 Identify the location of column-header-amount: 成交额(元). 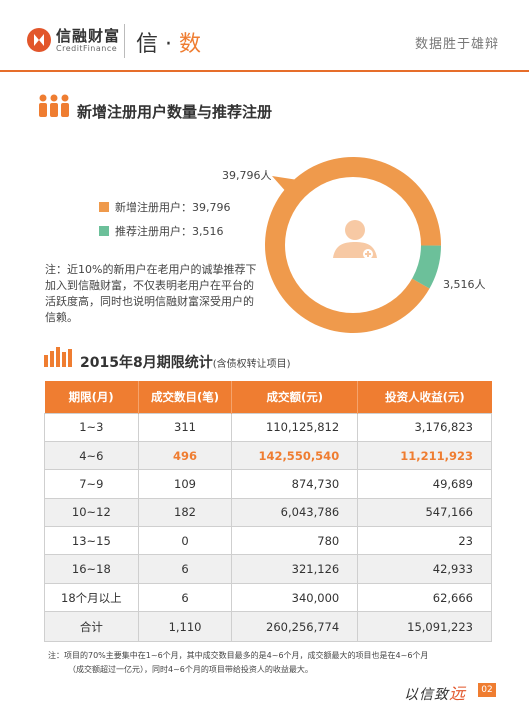
(295, 397).